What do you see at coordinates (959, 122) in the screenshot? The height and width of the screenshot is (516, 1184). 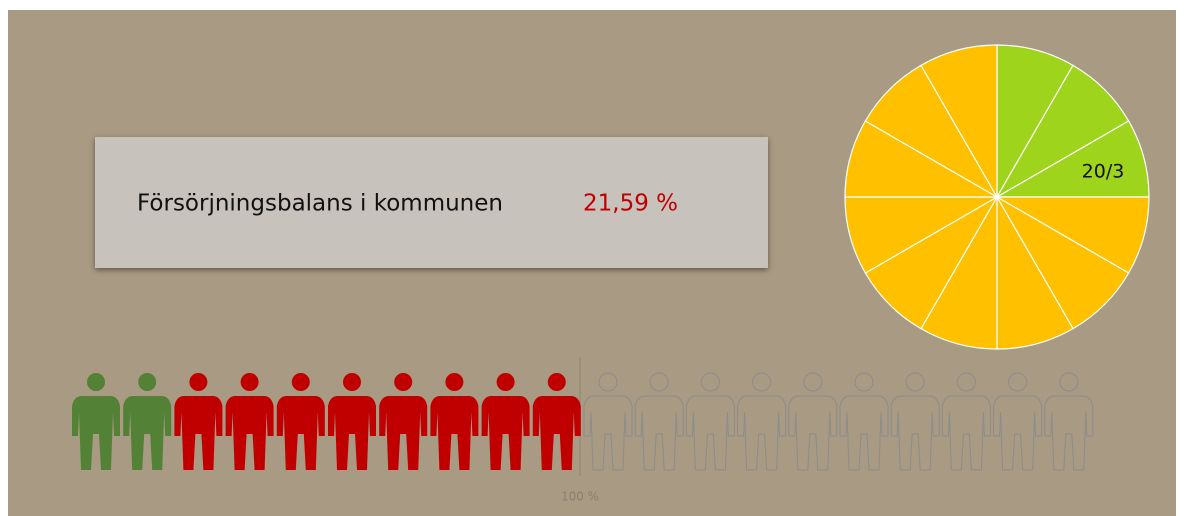 I see `pie-slice` at bounding box center [959, 122].